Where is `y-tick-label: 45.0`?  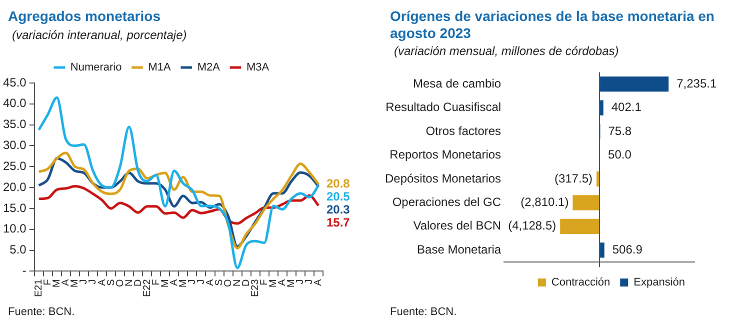 y-tick-label: 45.0 is located at coordinates (14, 82).